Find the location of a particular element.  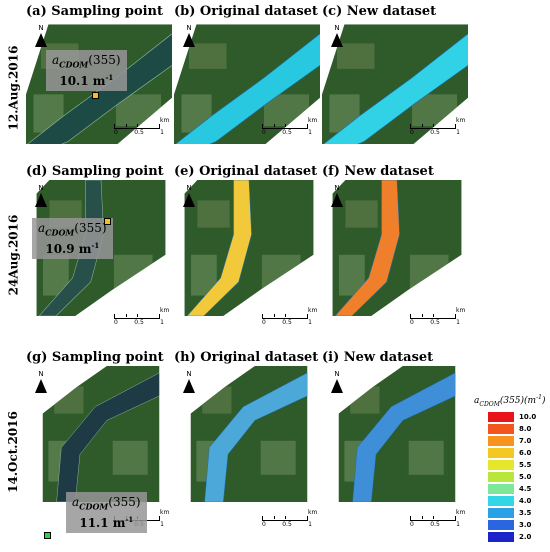

legend-label: 5.0 is located at coordinates (525, 476).